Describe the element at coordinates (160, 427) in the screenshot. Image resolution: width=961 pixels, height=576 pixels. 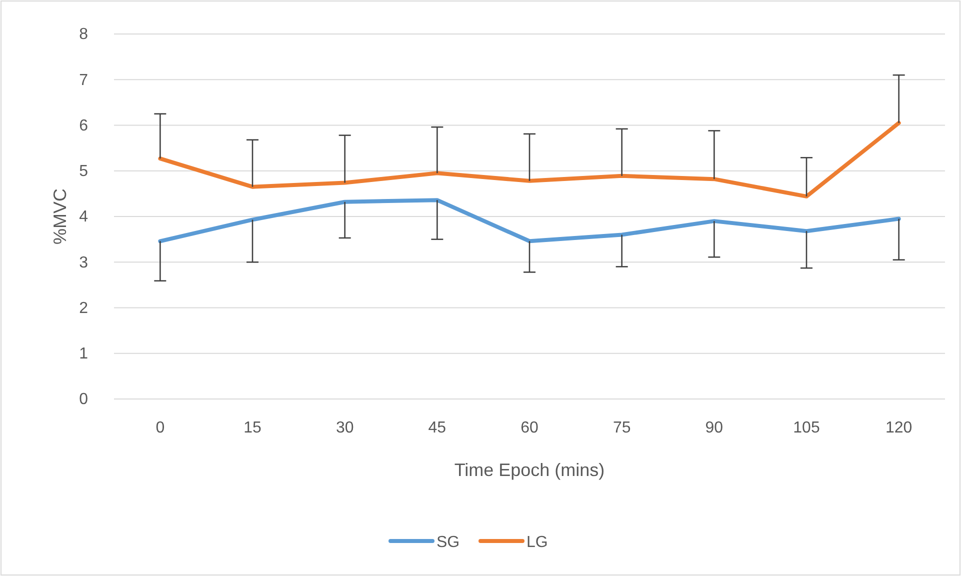
I see `x-tick-label: 0` at that location.